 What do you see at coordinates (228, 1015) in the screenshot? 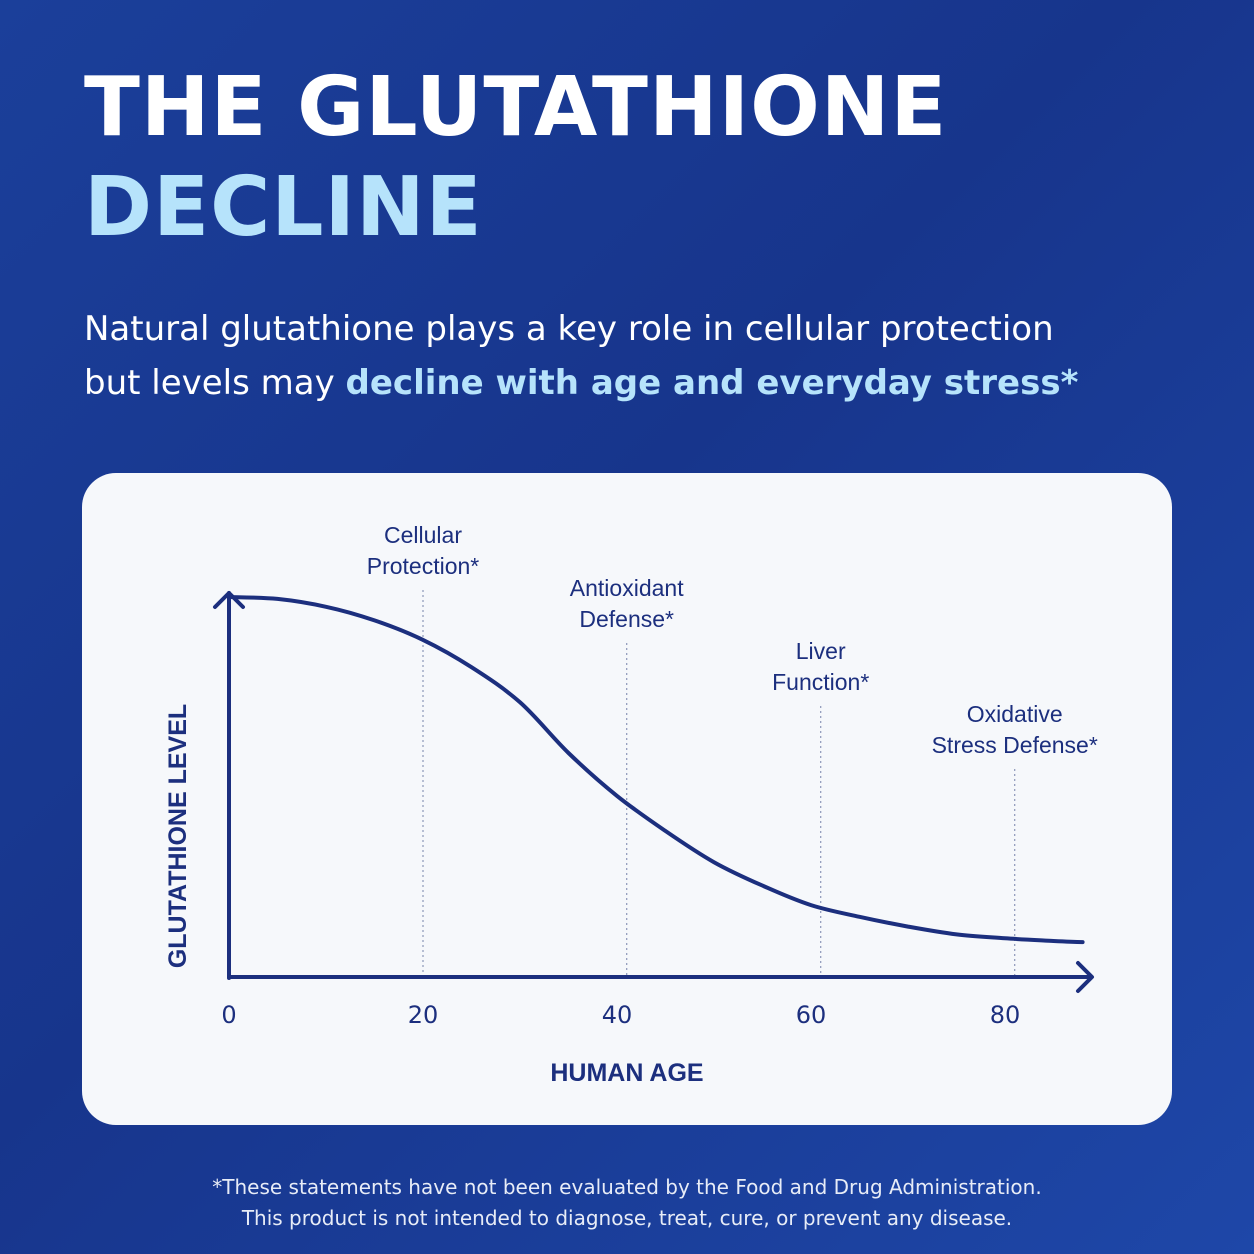
I see `x-tick-label: 0` at bounding box center [228, 1015].